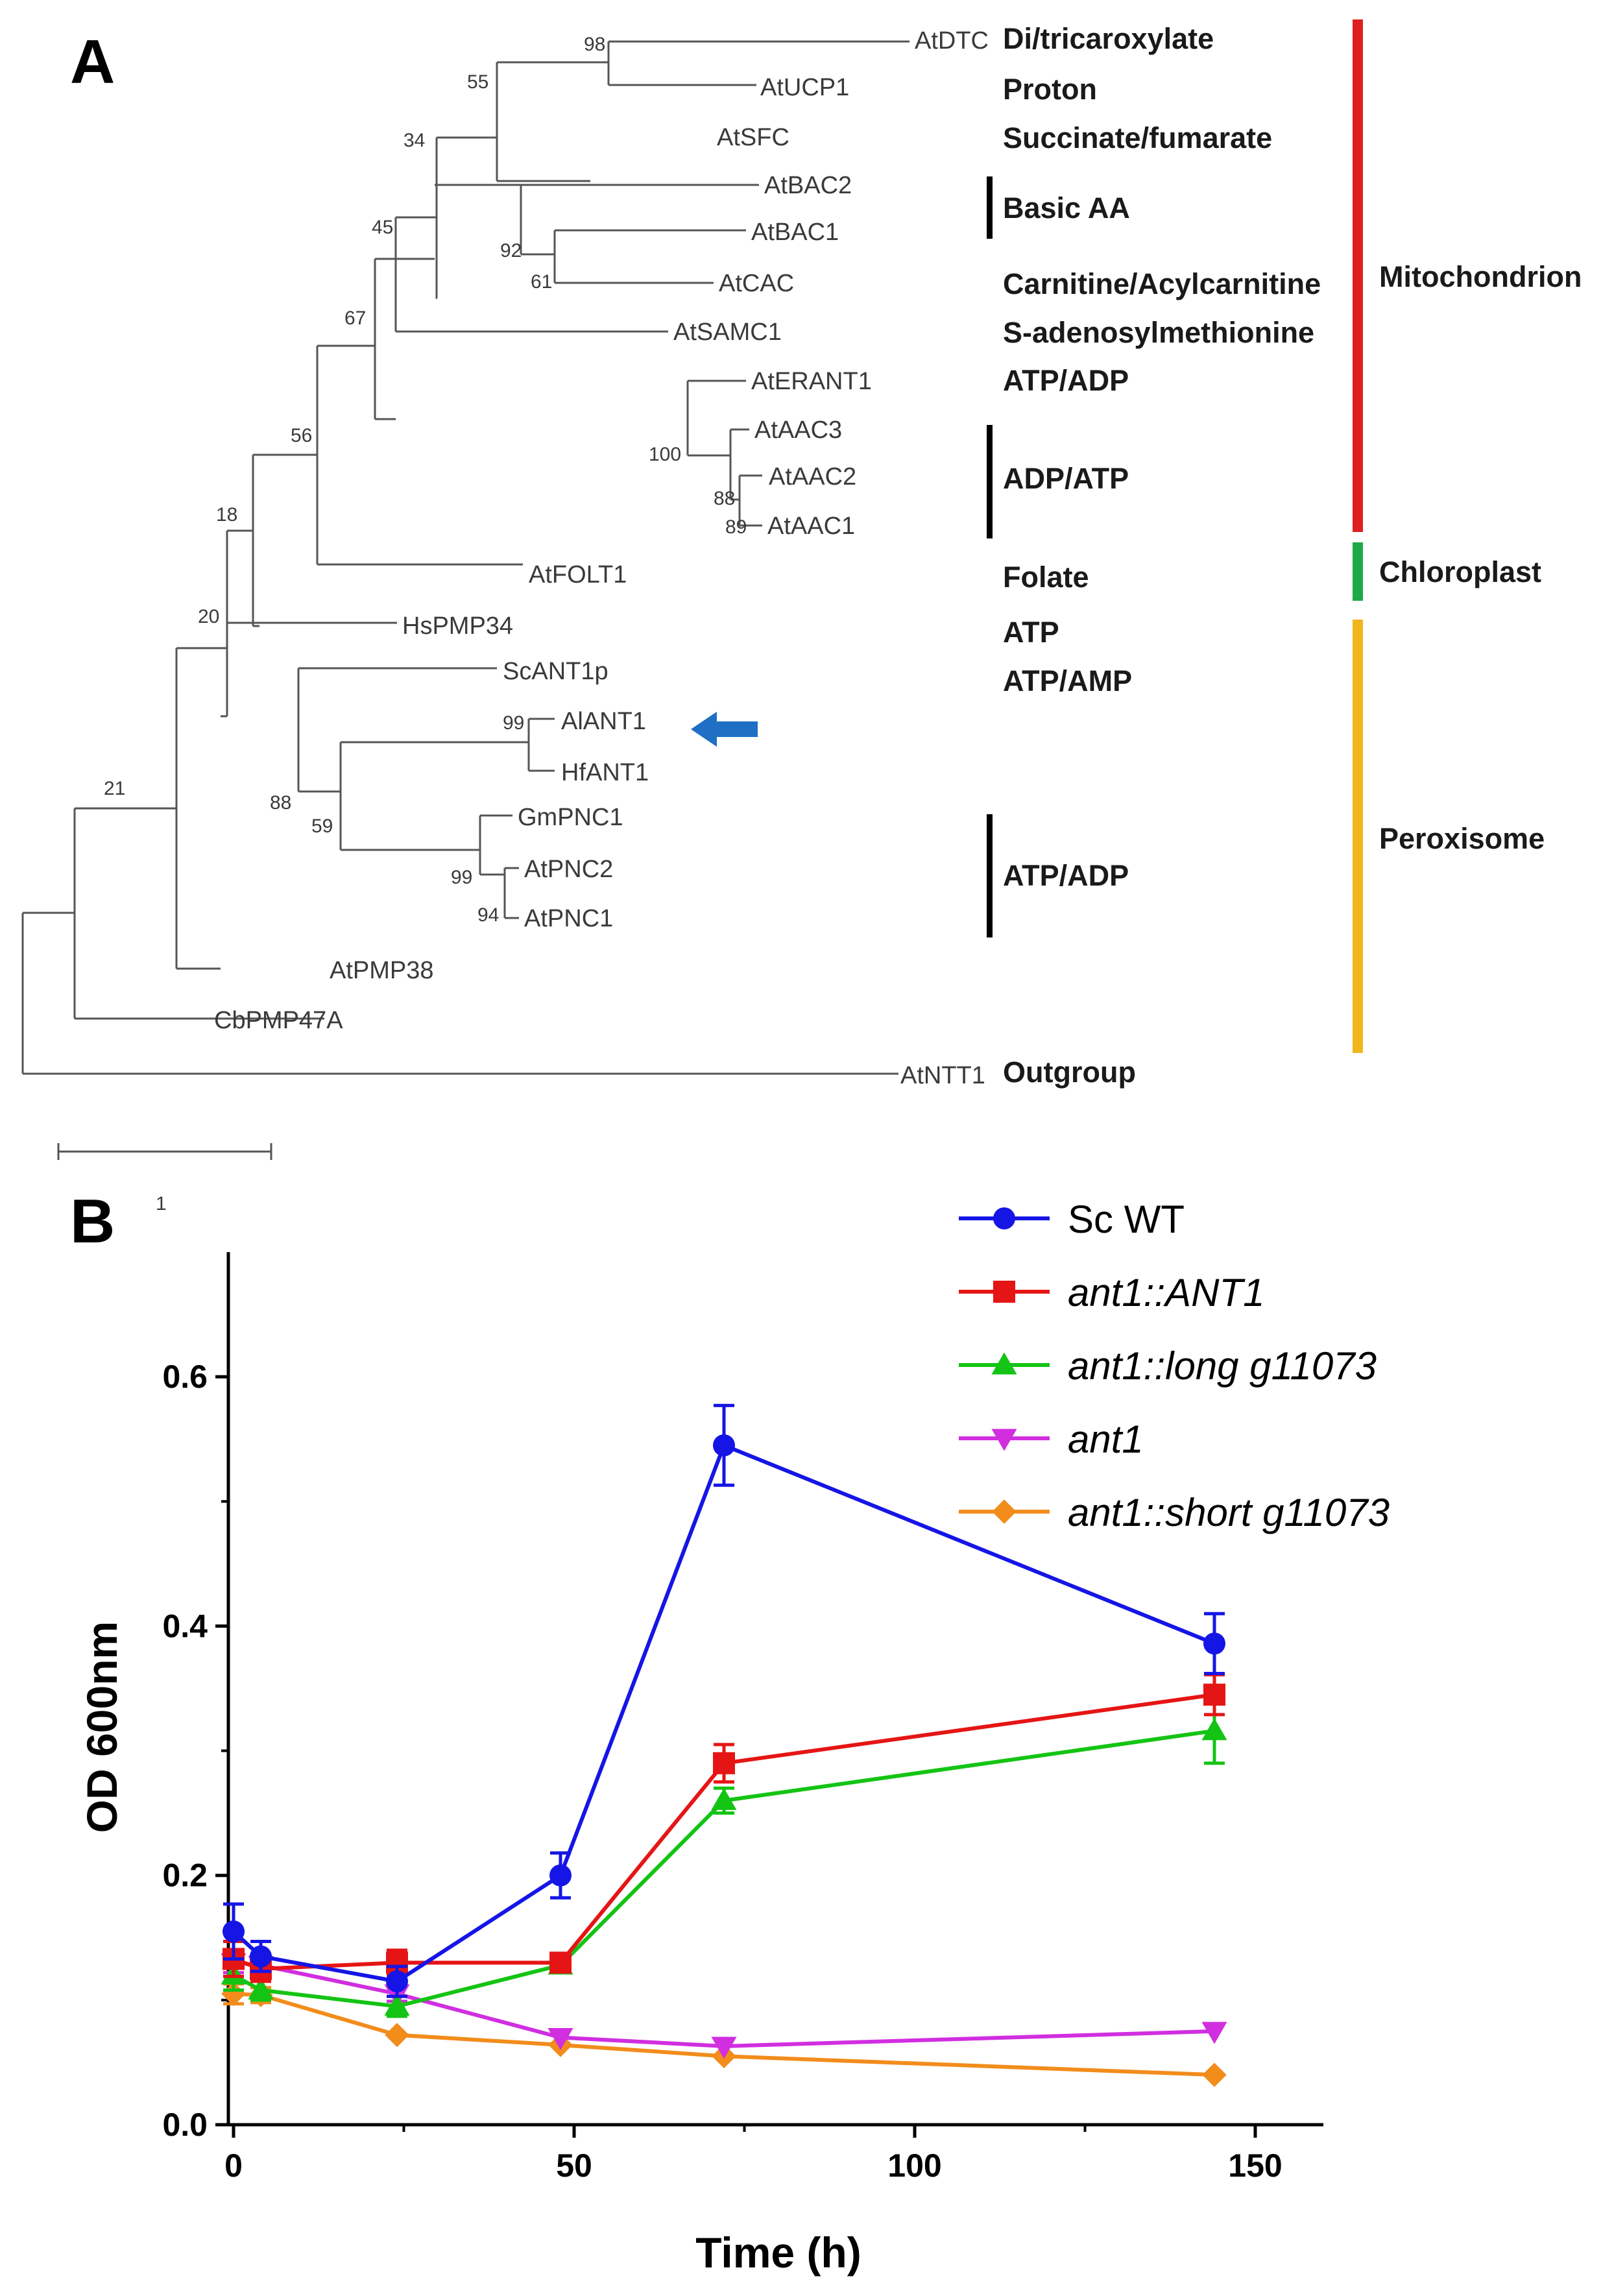 This screenshot has width=1614, height=2296. I want to click on tip-label: AtAAC3, so click(798, 430).